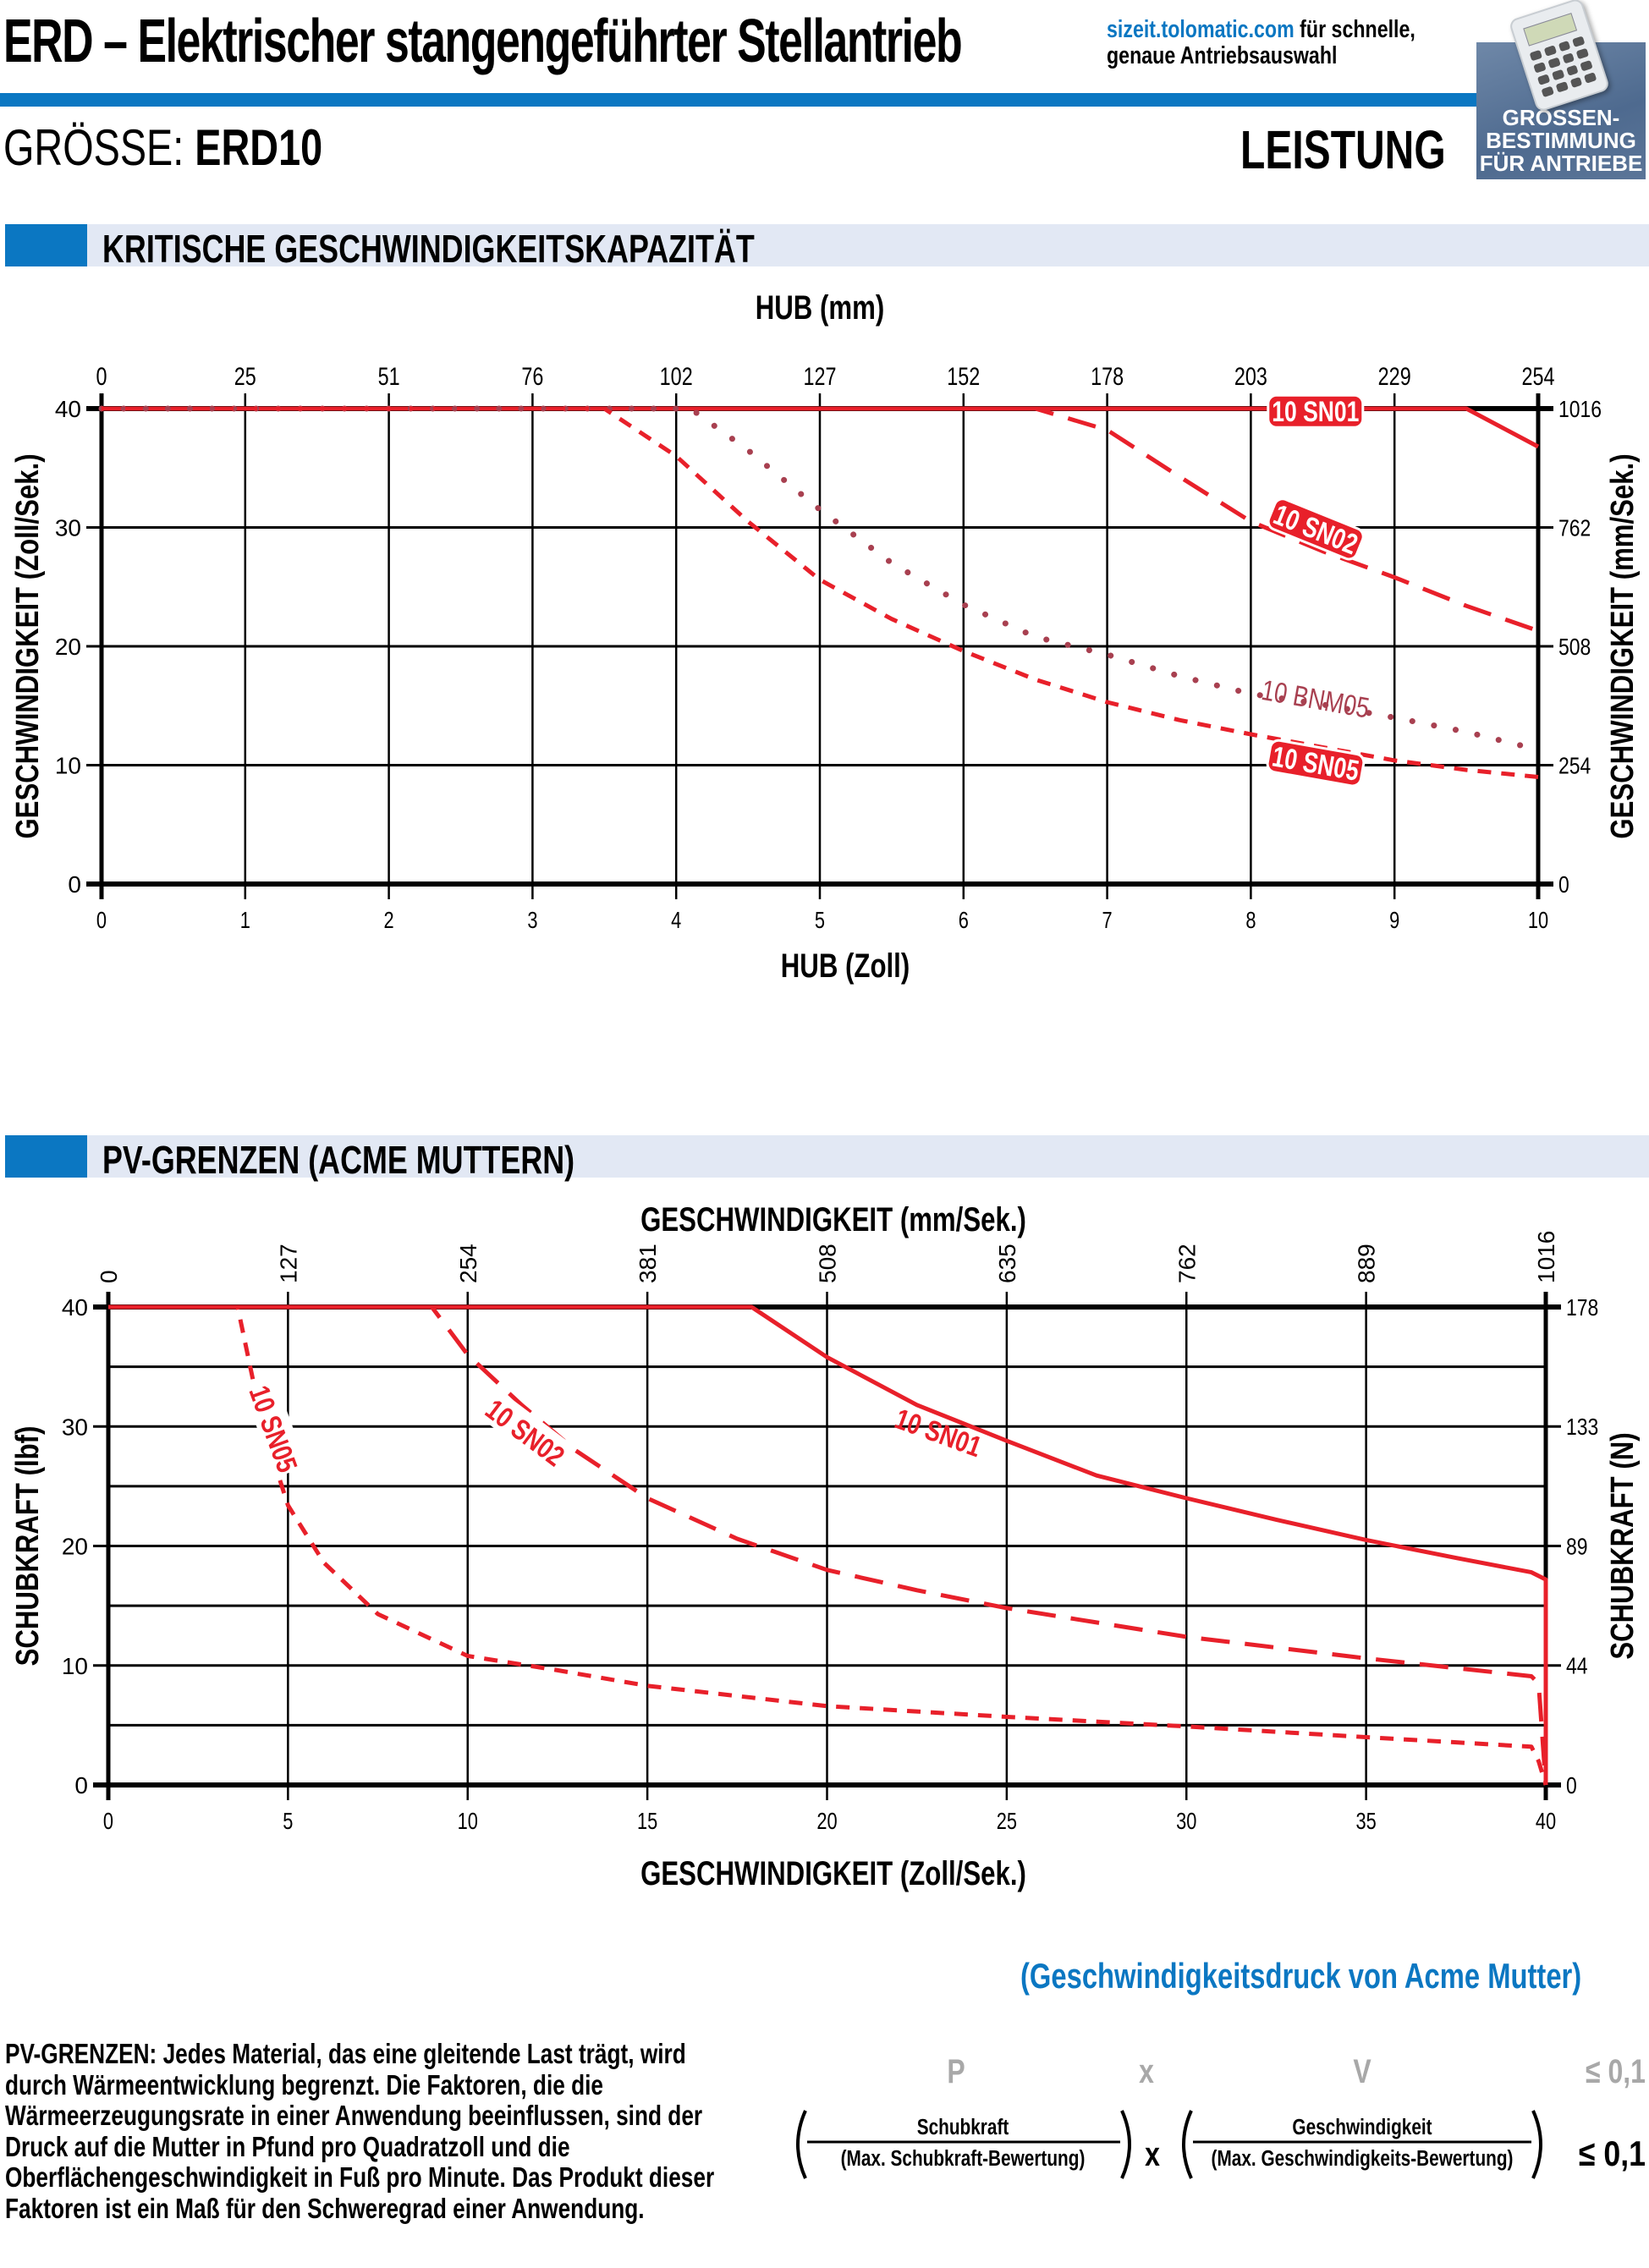  Describe the element at coordinates (833, 1219) in the screenshot. I see `x-axis-title-top: GESCHWINDIGKEIT (mm/Sek.)` at that location.